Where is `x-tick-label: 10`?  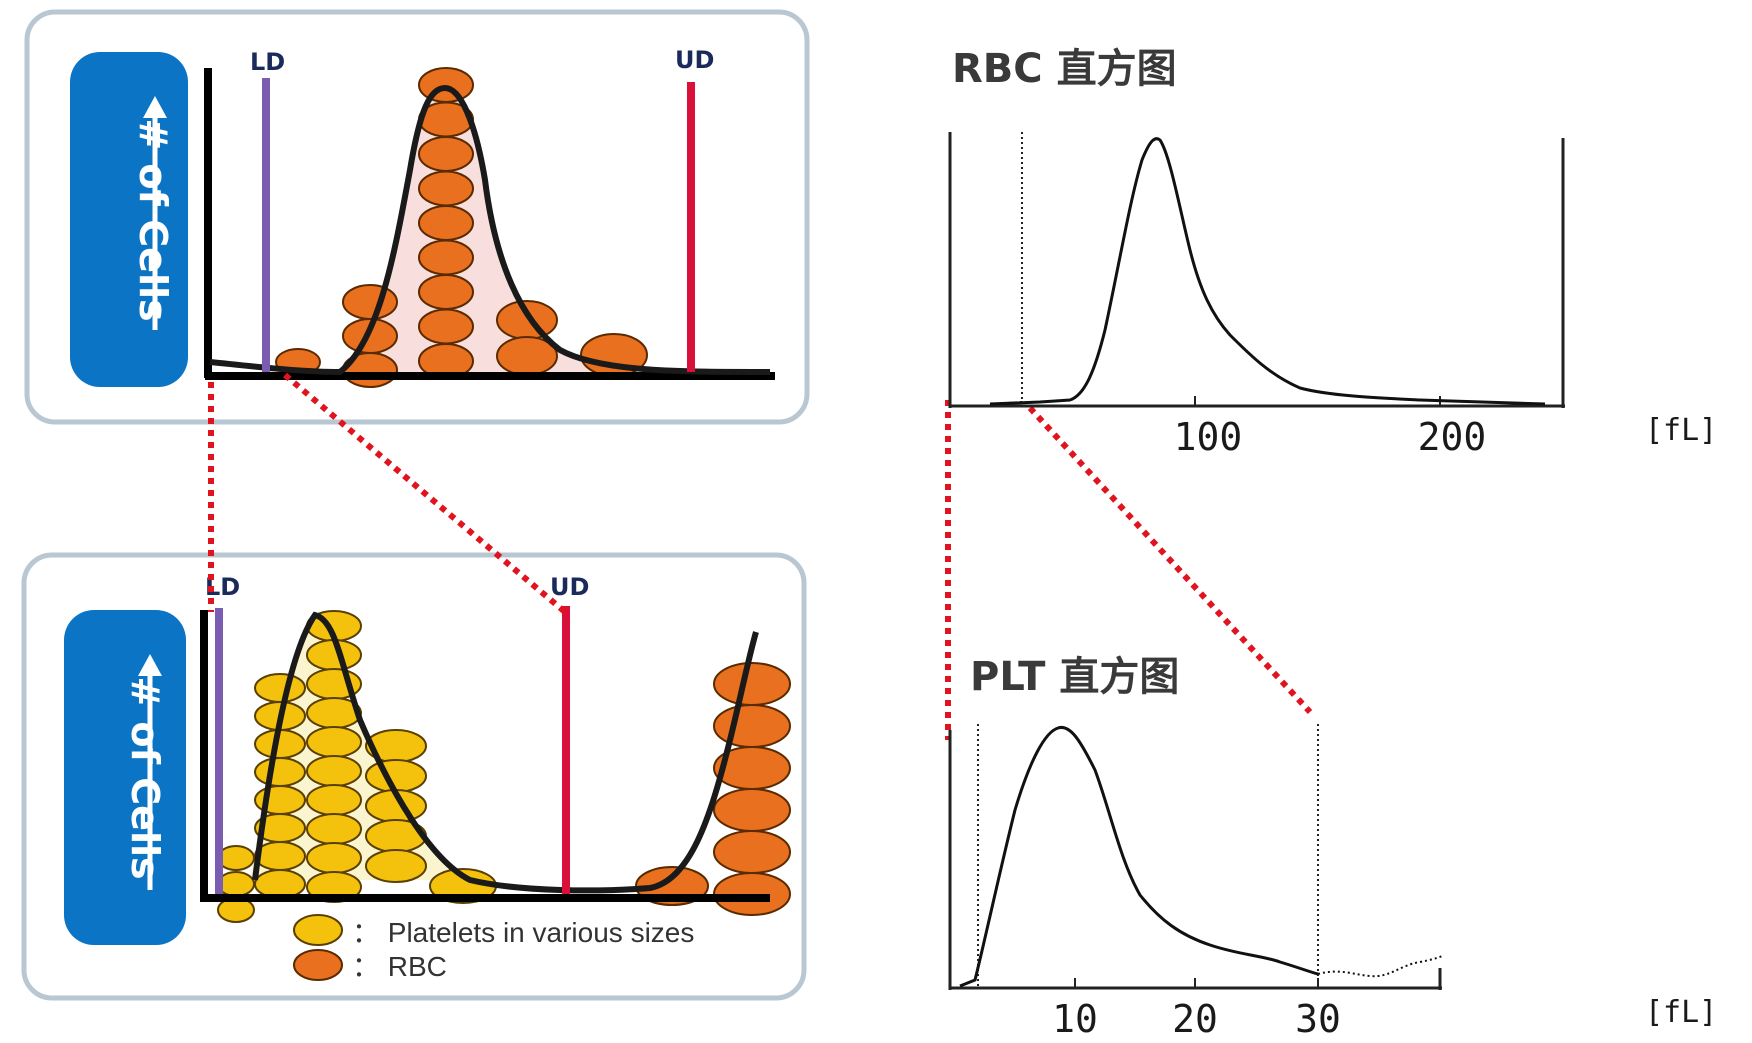 x-tick-label: 10 is located at coordinates (1075, 1019).